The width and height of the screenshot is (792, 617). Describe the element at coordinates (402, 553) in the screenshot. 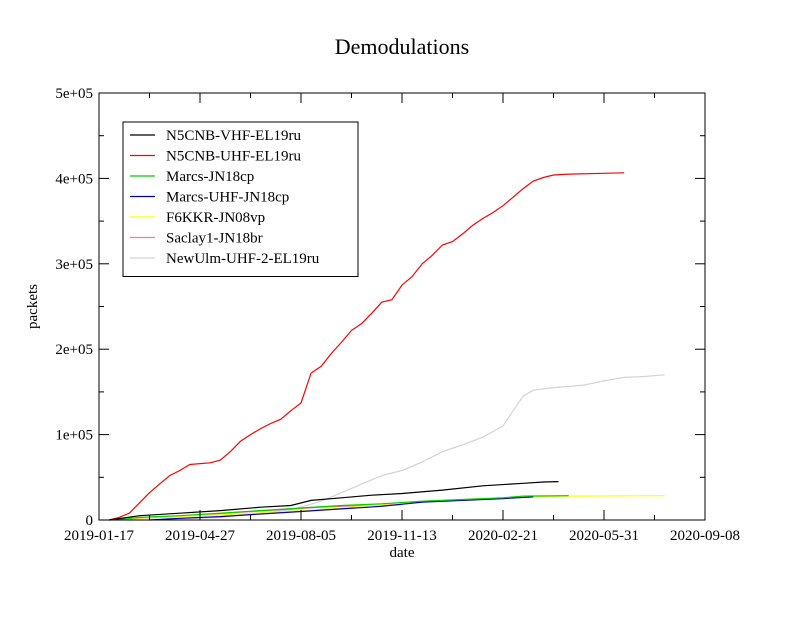

I see `x-axis-title: date` at that location.